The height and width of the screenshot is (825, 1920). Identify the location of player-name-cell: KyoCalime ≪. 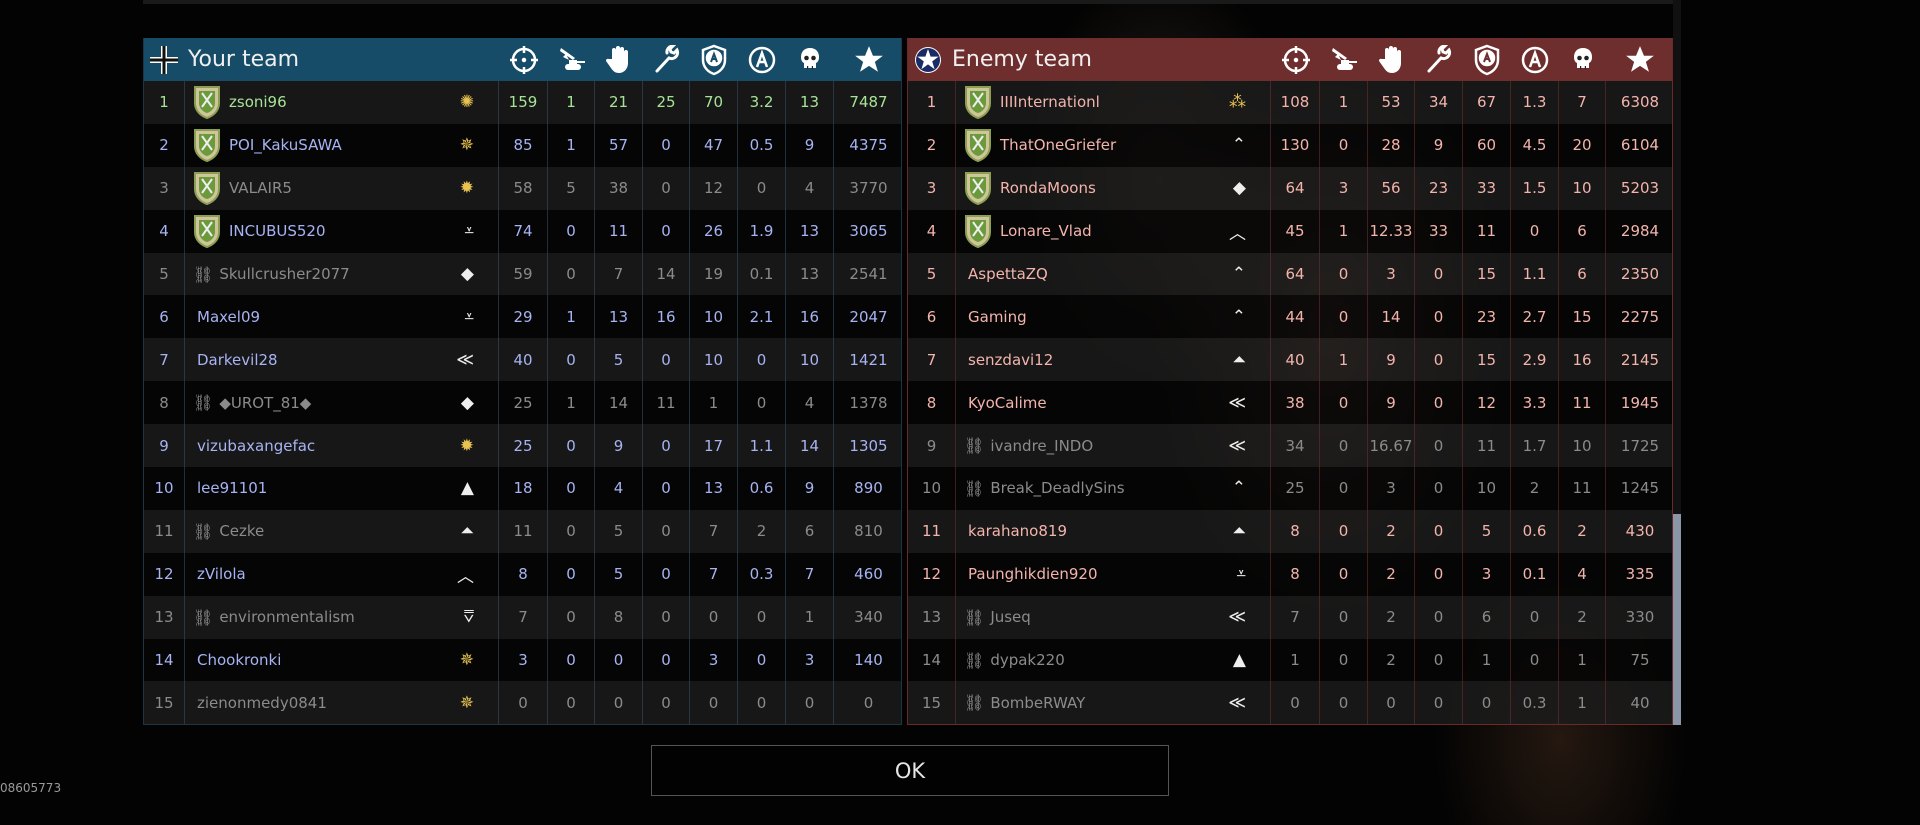
(1113, 403).